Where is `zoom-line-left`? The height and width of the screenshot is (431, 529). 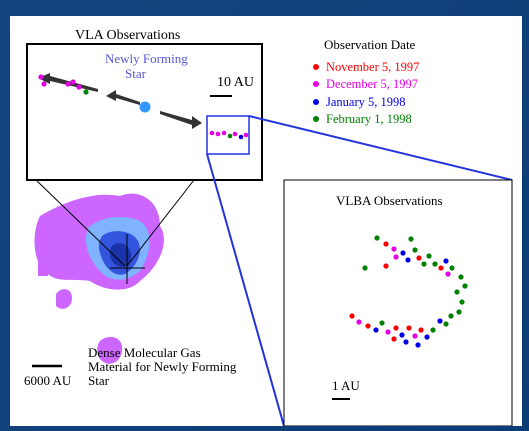
zoom-line-left is located at coordinates (80, 223).